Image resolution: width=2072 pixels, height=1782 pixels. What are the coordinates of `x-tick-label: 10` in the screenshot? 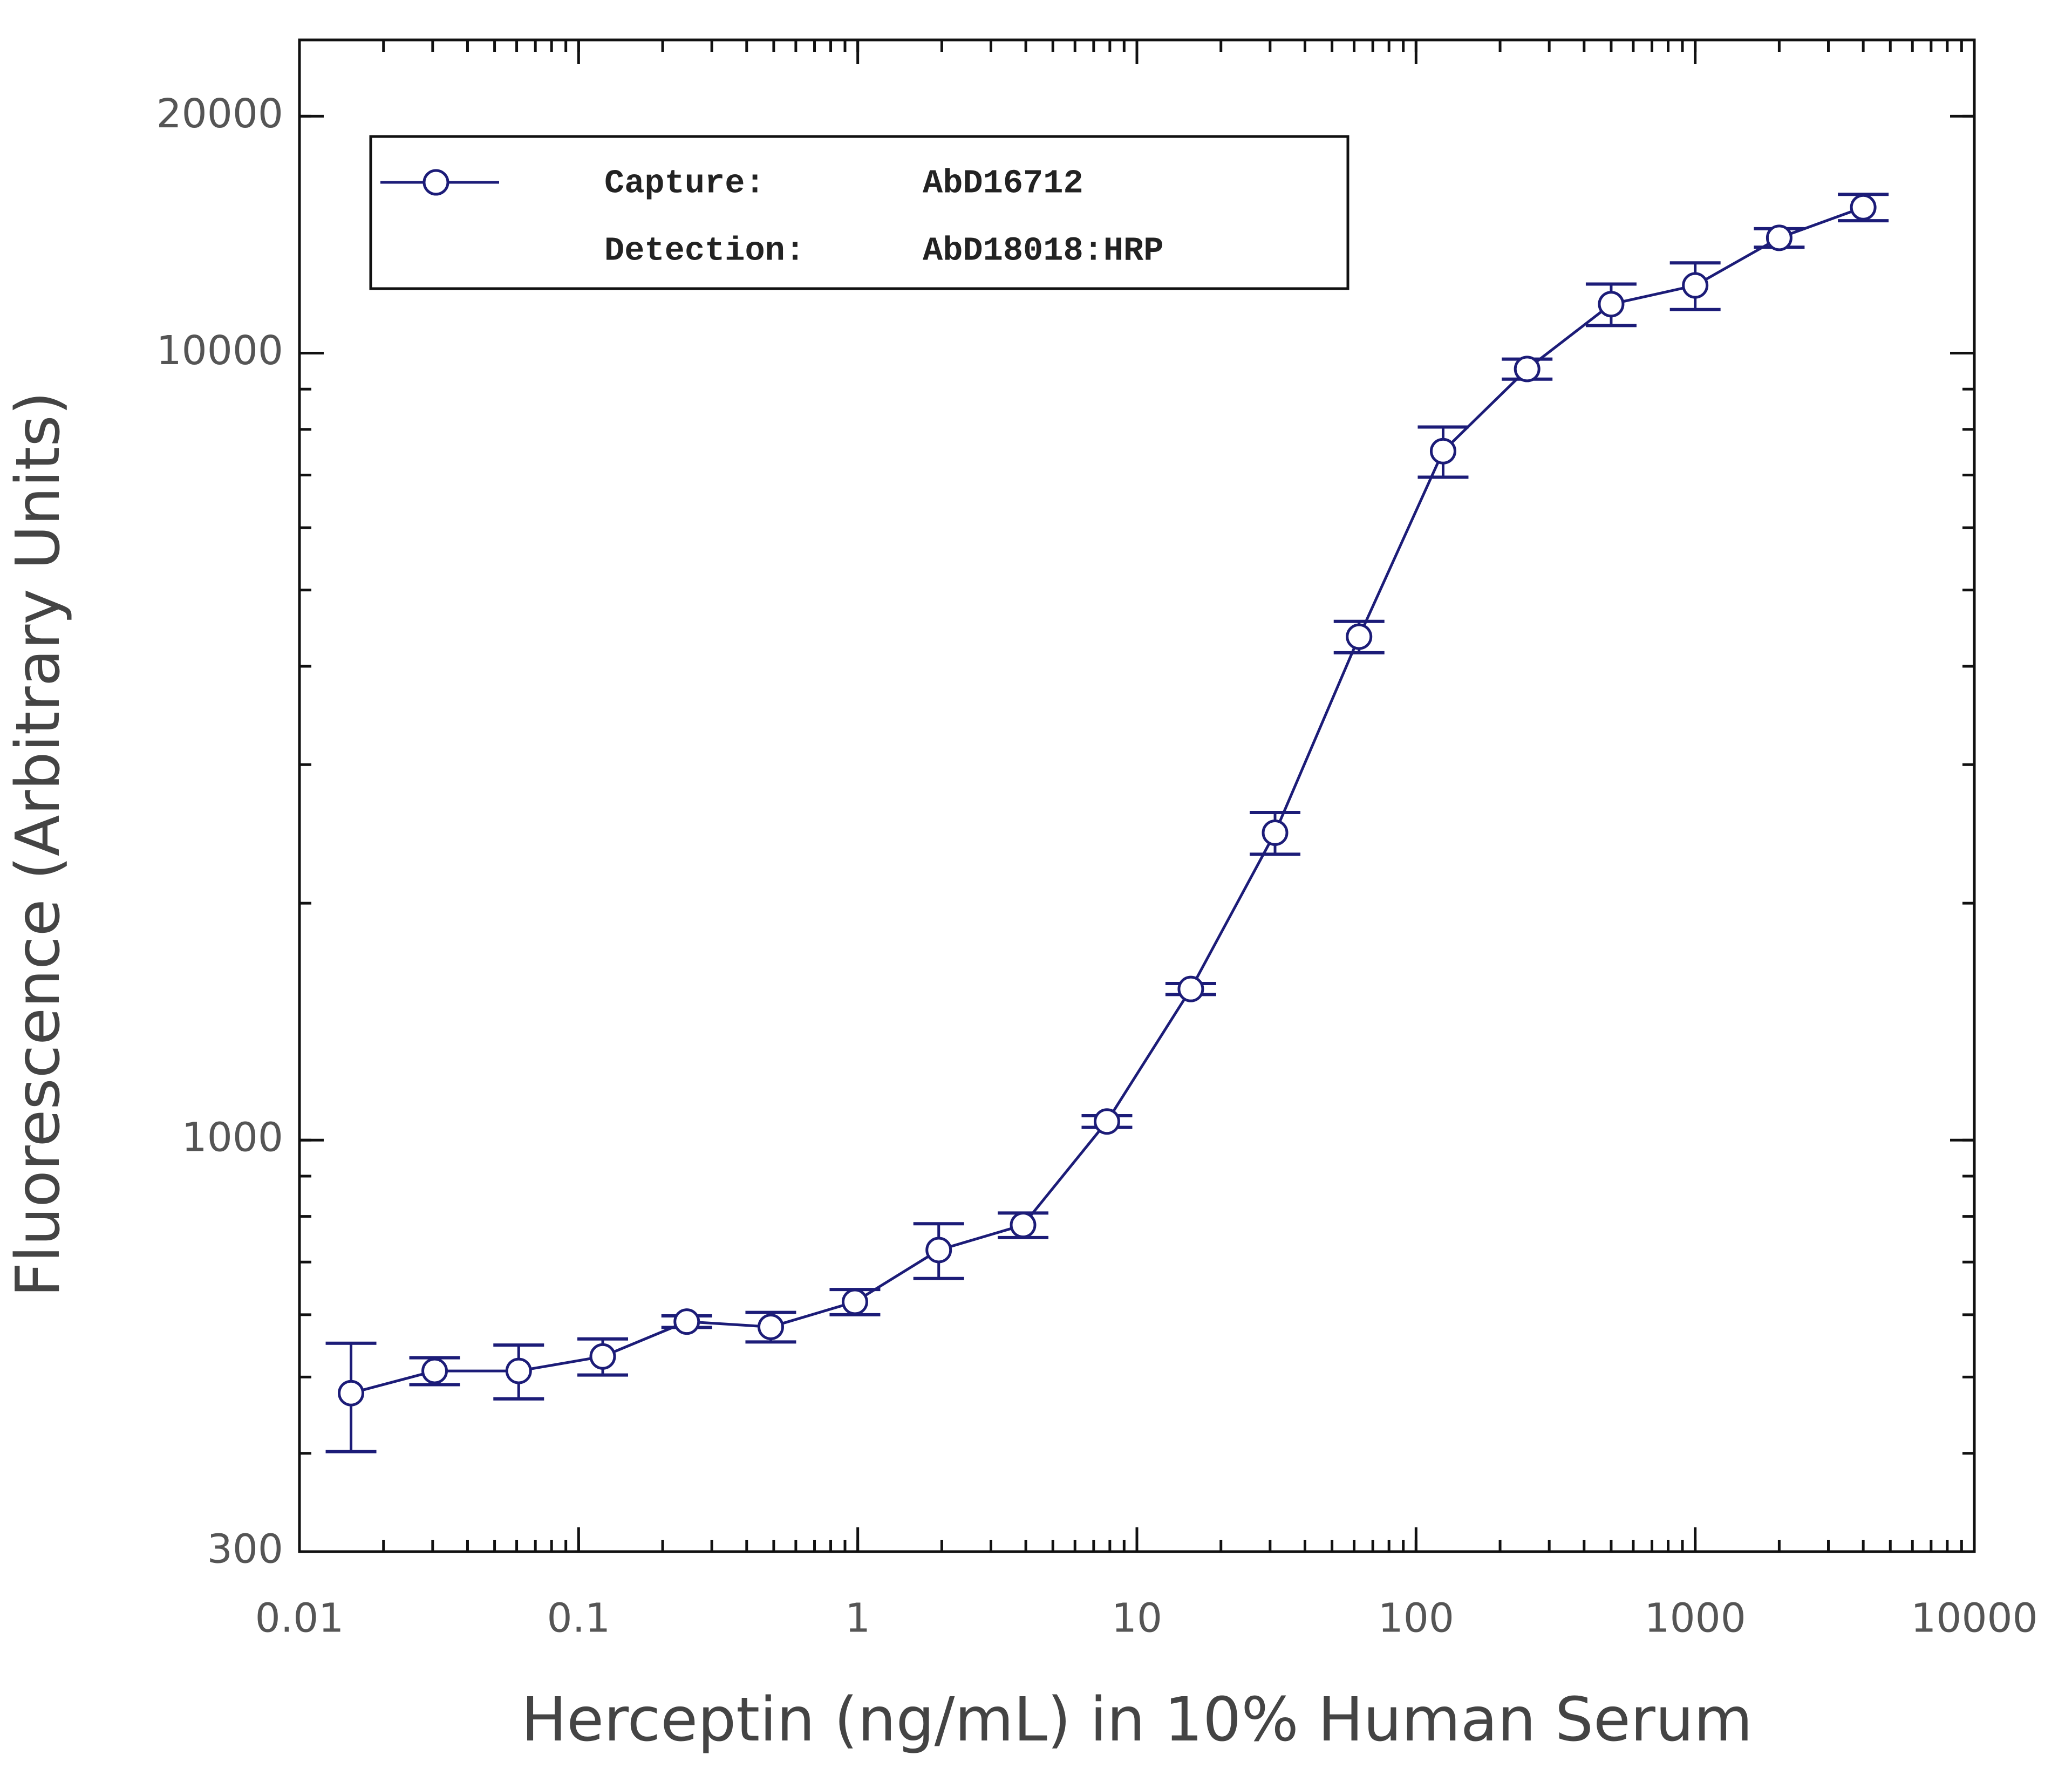 It's located at (1137, 1618).